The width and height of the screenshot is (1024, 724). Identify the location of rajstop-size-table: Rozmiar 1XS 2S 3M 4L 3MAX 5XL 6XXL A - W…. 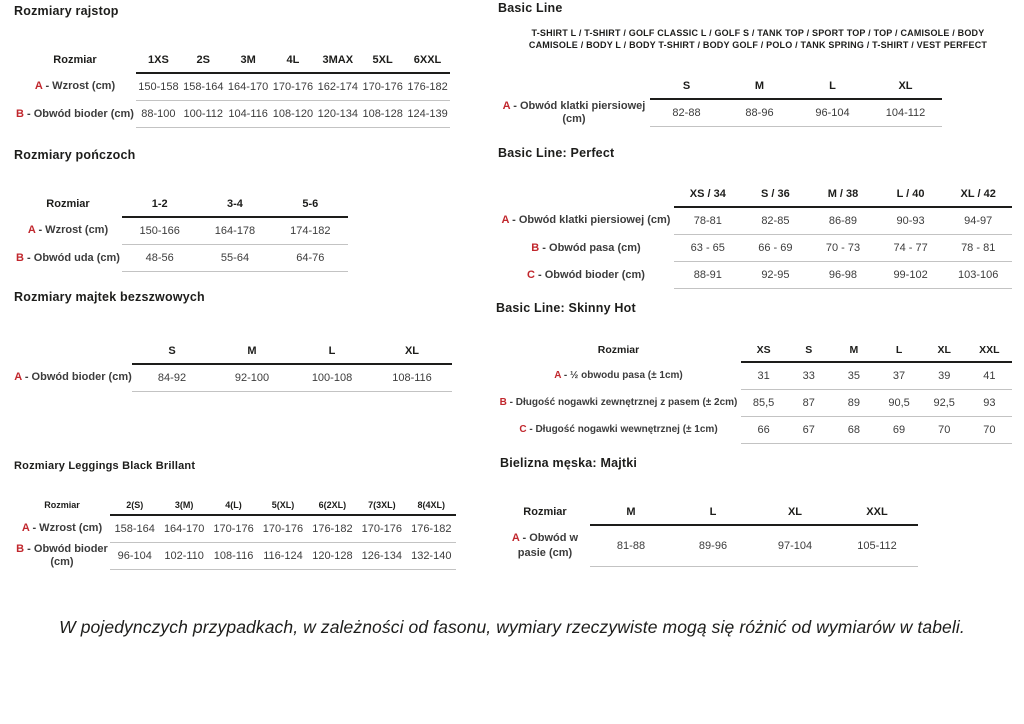
(232, 88).